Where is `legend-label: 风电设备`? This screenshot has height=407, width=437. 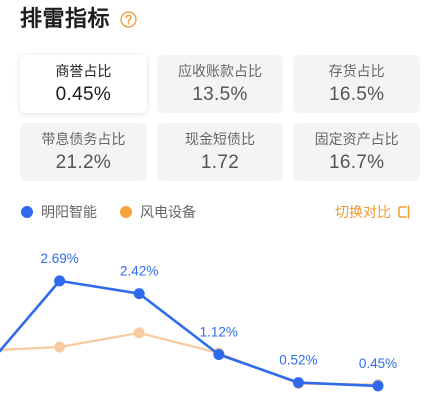
legend-label: 风电设备 is located at coordinates (168, 212).